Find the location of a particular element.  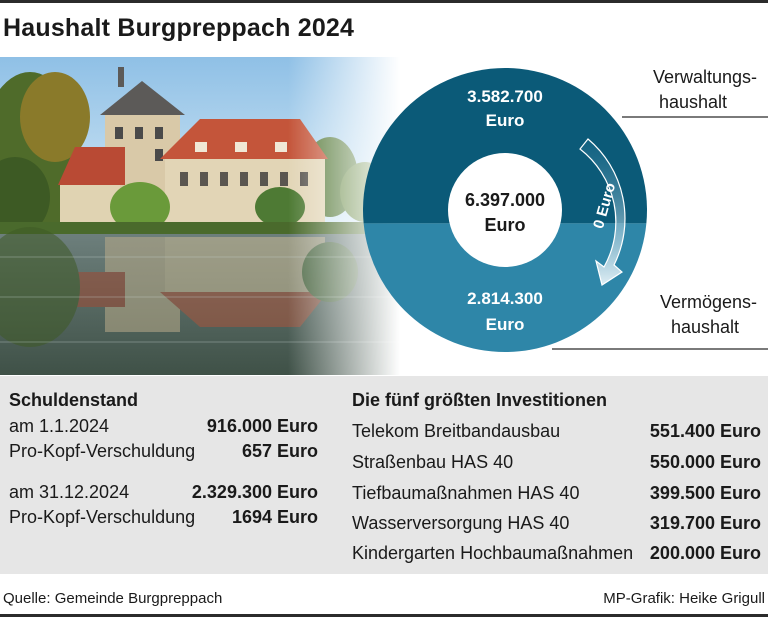

center-value: 6.397.000 is located at coordinates (505, 200).